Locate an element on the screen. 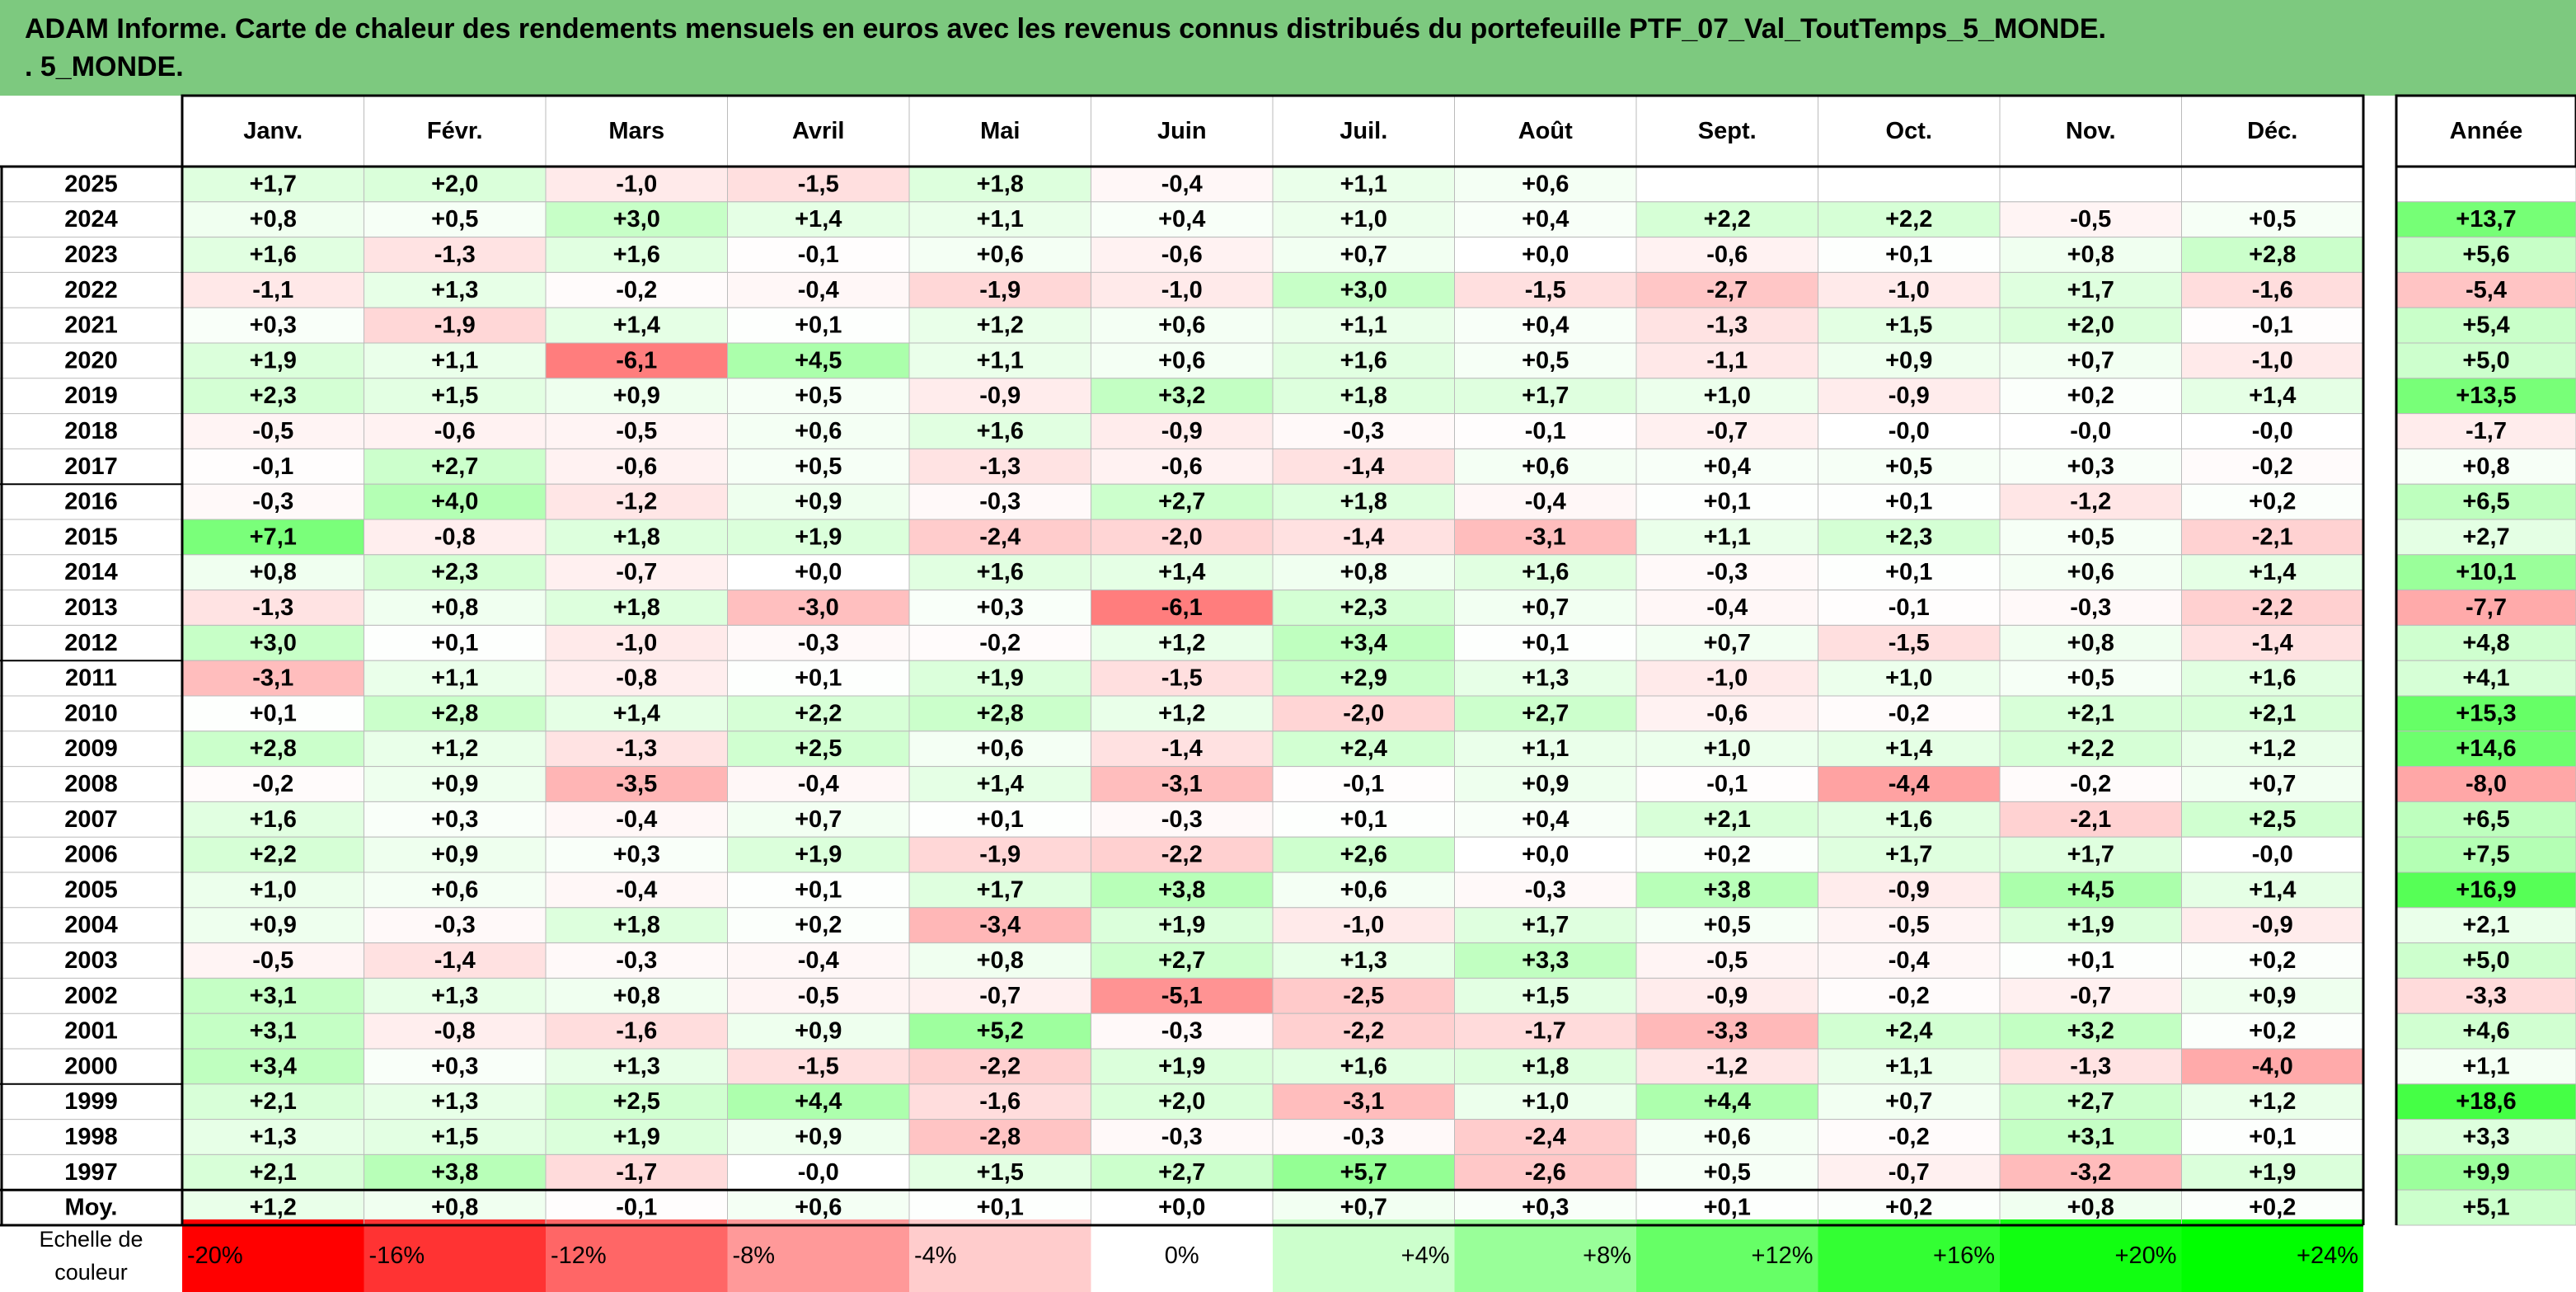 This screenshot has height=1292, width=2576. annual-label-2014: +10,1 is located at coordinates (2486, 572).